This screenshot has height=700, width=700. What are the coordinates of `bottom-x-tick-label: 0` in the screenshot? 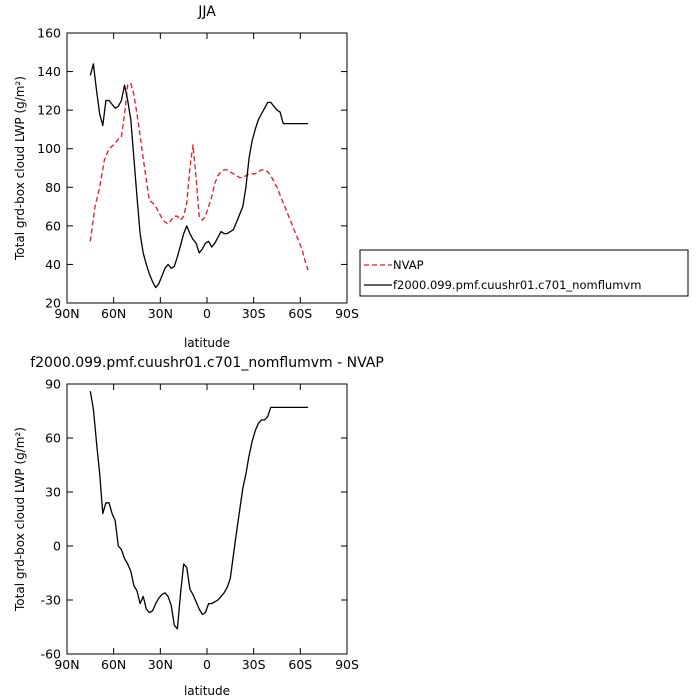 It's located at (207, 664).